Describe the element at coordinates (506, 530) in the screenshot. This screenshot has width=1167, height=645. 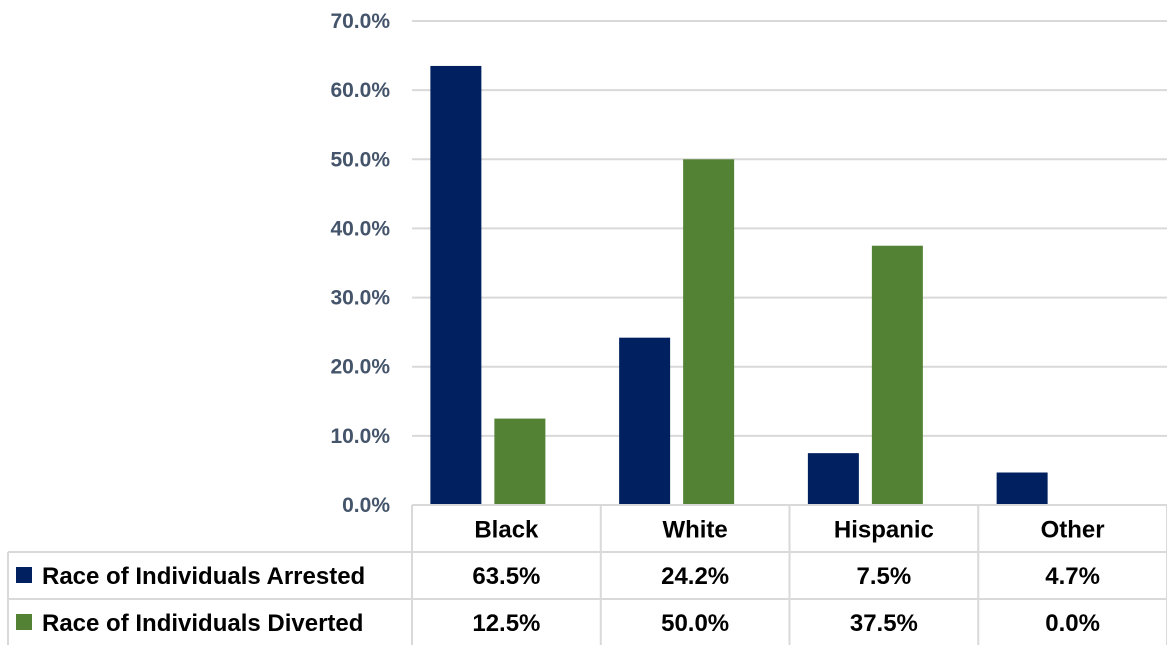
I see `category-label: Black` at that location.